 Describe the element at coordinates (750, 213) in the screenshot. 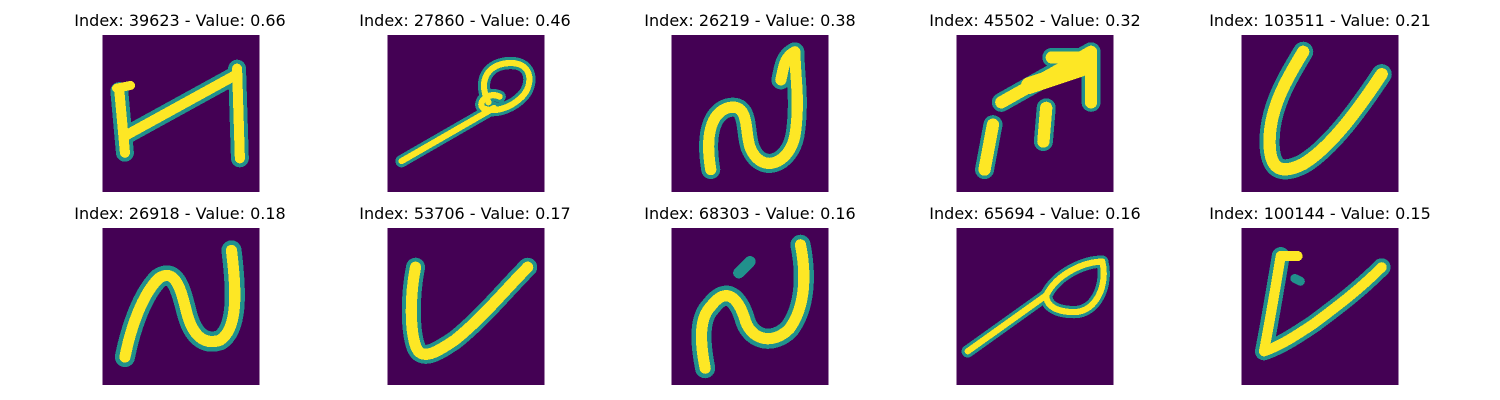

I see `panel-title-7: Index: 68303 - Value: 0.16` at that location.